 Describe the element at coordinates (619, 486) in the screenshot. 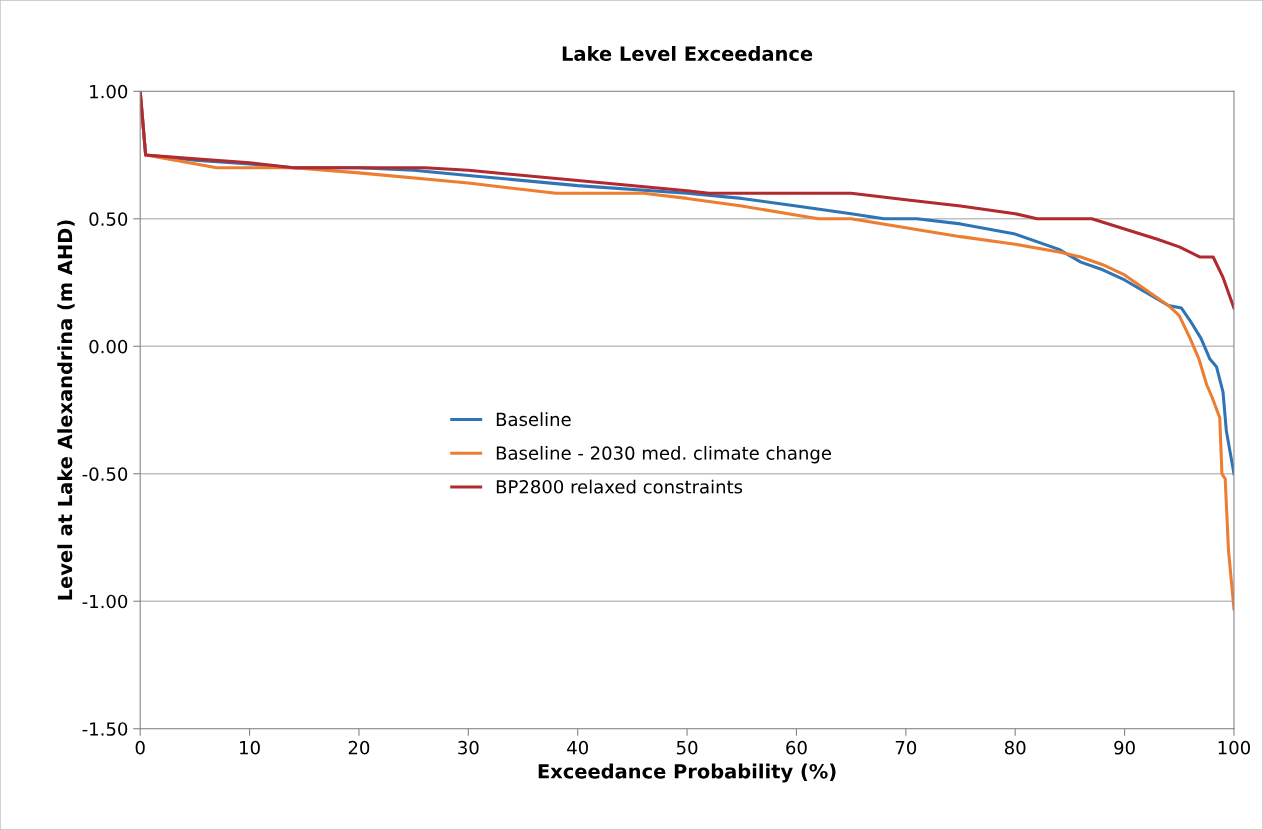

I see `legend-label: BP2800 relaxed constraints` at that location.